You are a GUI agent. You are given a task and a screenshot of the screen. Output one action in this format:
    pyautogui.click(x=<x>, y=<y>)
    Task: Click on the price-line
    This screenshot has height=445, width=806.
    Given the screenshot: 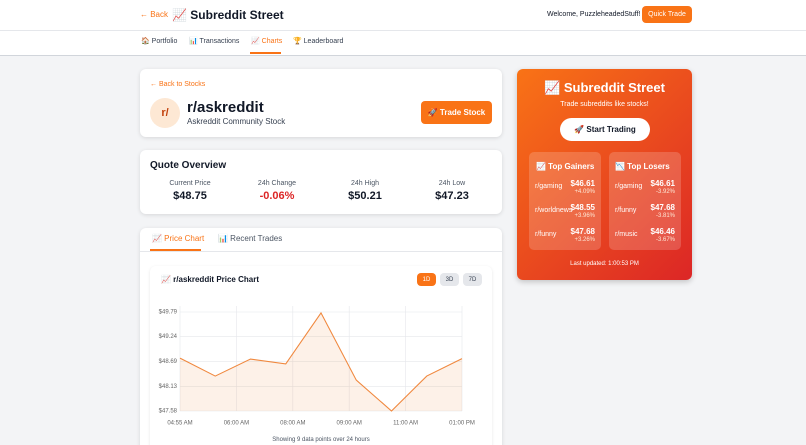 What is the action you would take?
    pyautogui.click(x=321, y=361)
    